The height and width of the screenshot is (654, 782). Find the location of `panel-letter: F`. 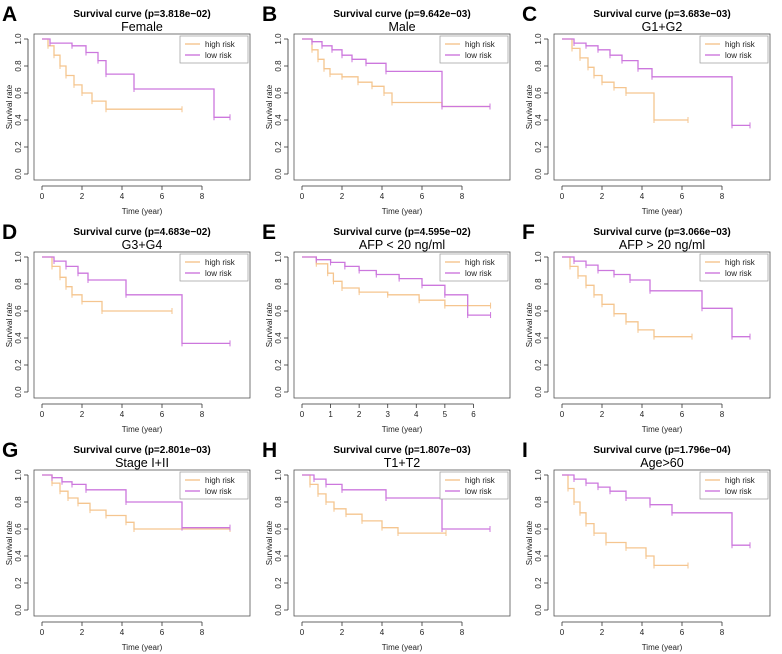

panel-letter: F is located at coordinates (528, 232).